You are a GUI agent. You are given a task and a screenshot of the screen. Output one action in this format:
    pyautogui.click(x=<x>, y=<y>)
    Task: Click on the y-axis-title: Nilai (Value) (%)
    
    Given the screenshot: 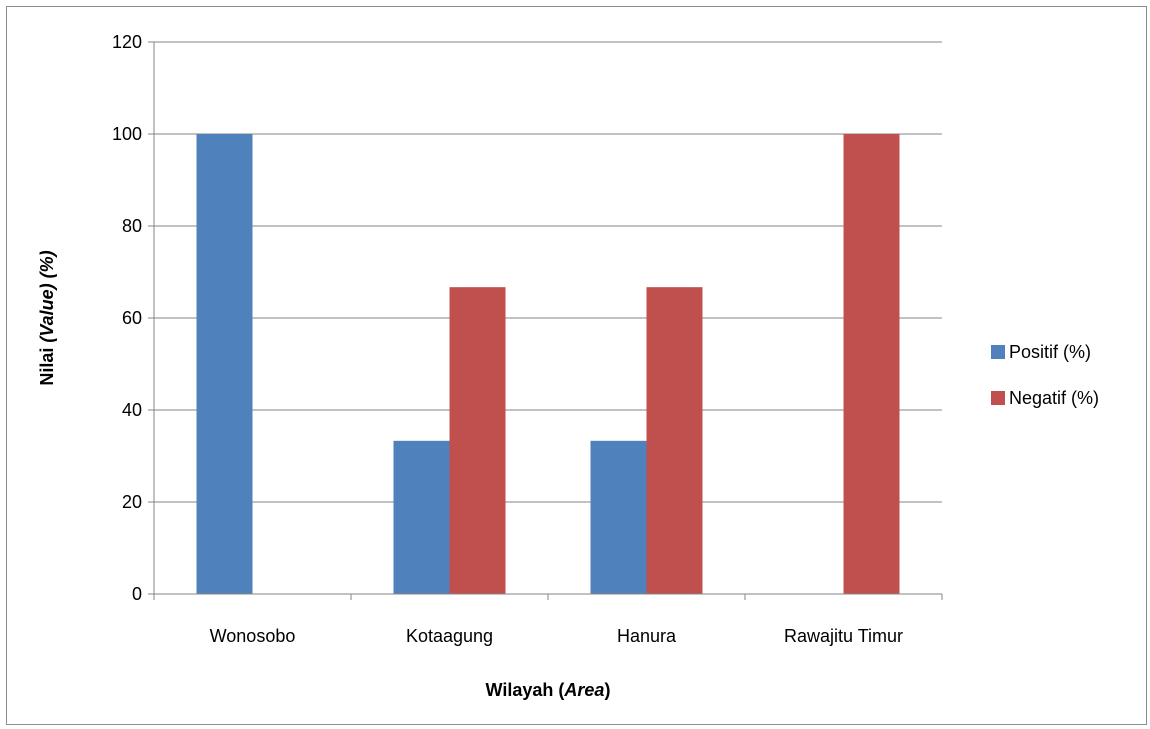 What is the action you would take?
    pyautogui.click(x=47, y=317)
    